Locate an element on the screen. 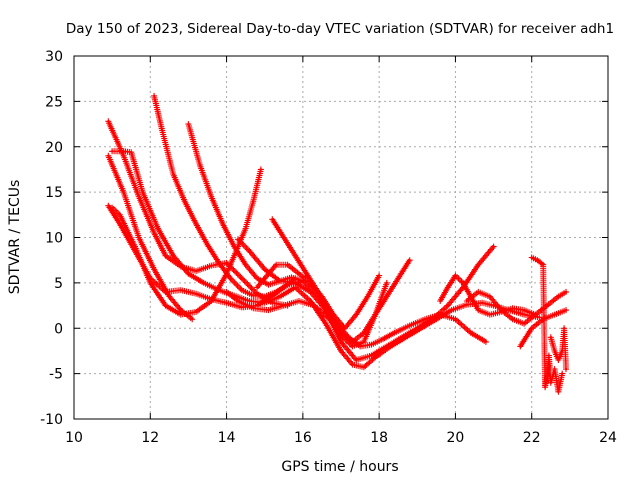 The width and height of the screenshot is (640, 480). series-arc4 is located at coordinates (150, 237).